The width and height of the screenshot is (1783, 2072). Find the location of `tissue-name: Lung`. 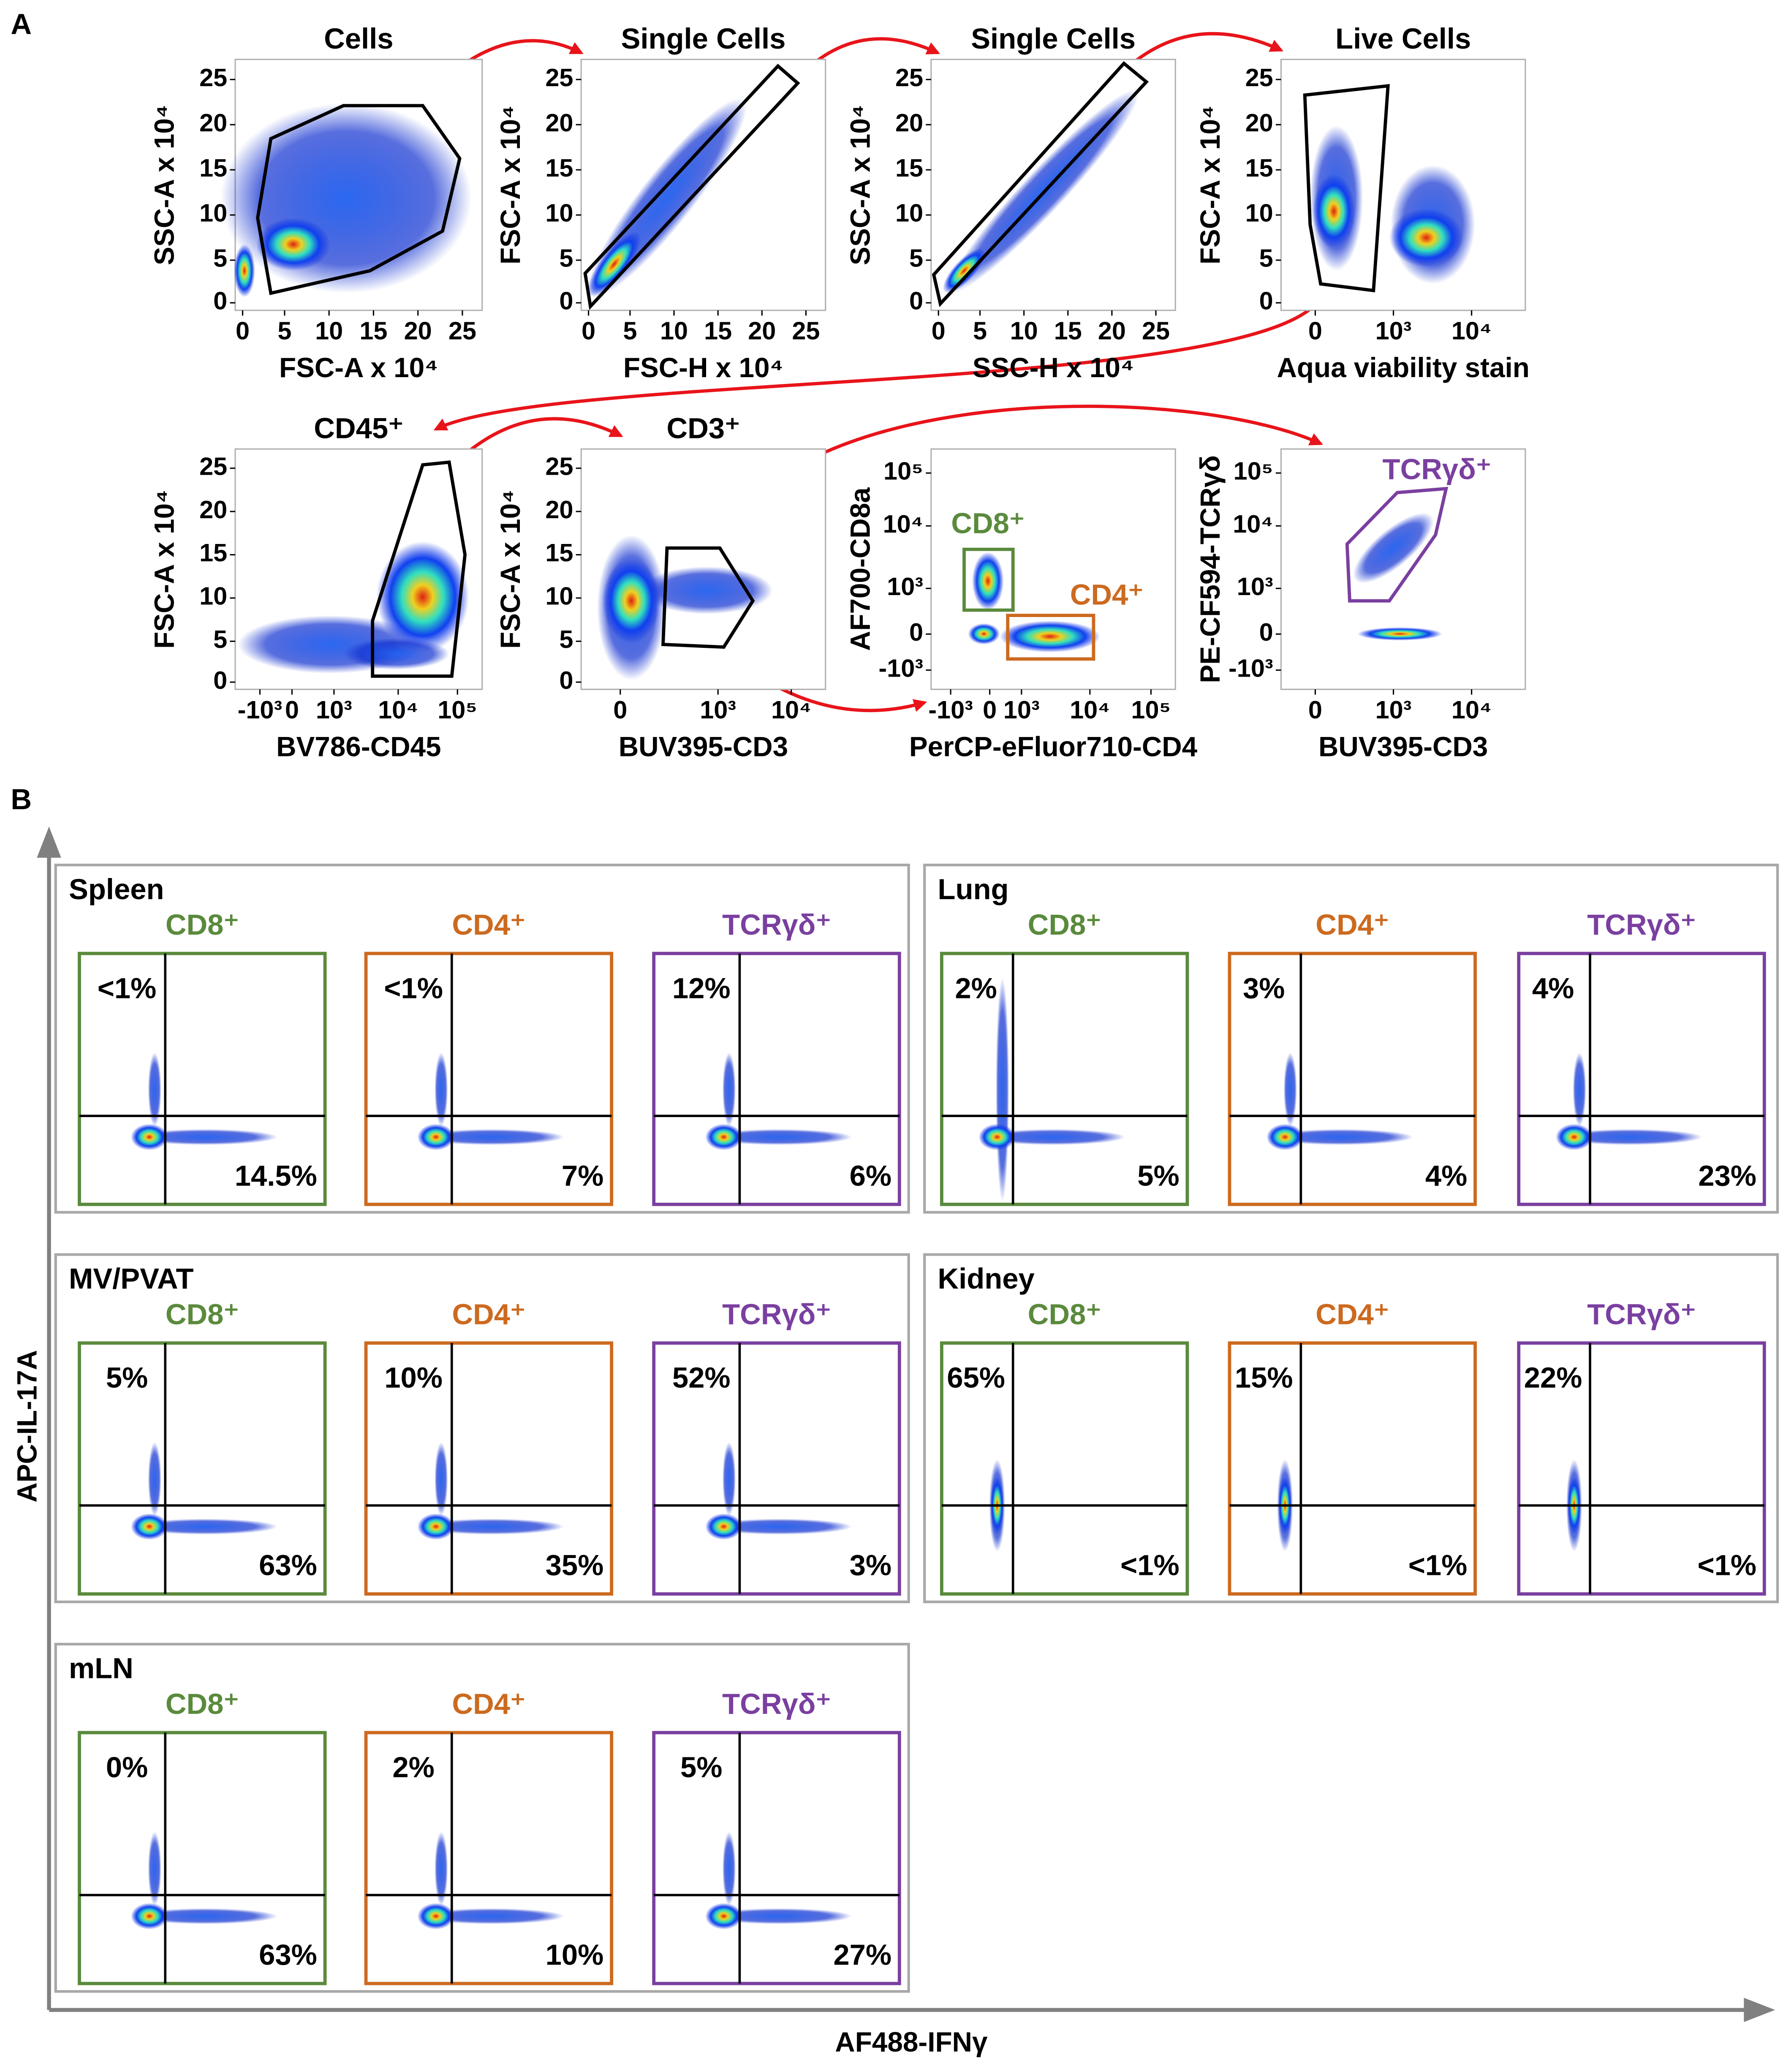

tissue-name: Lung is located at coordinates (973, 889).